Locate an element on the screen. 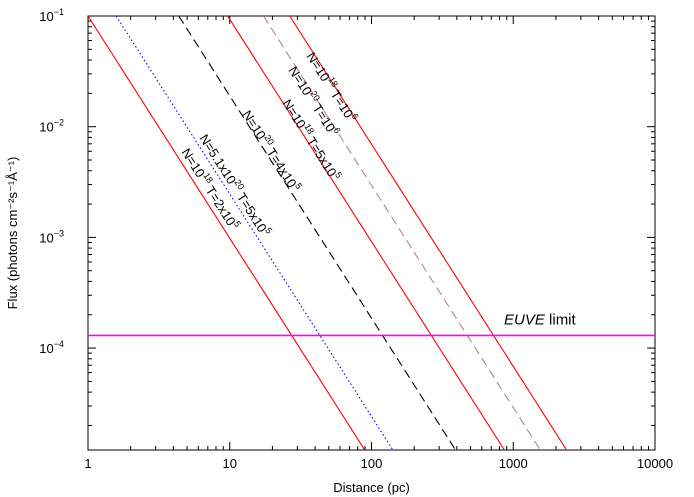 This screenshot has height=497, width=694. euve-limit-label: EUVE limit is located at coordinates (540, 319).